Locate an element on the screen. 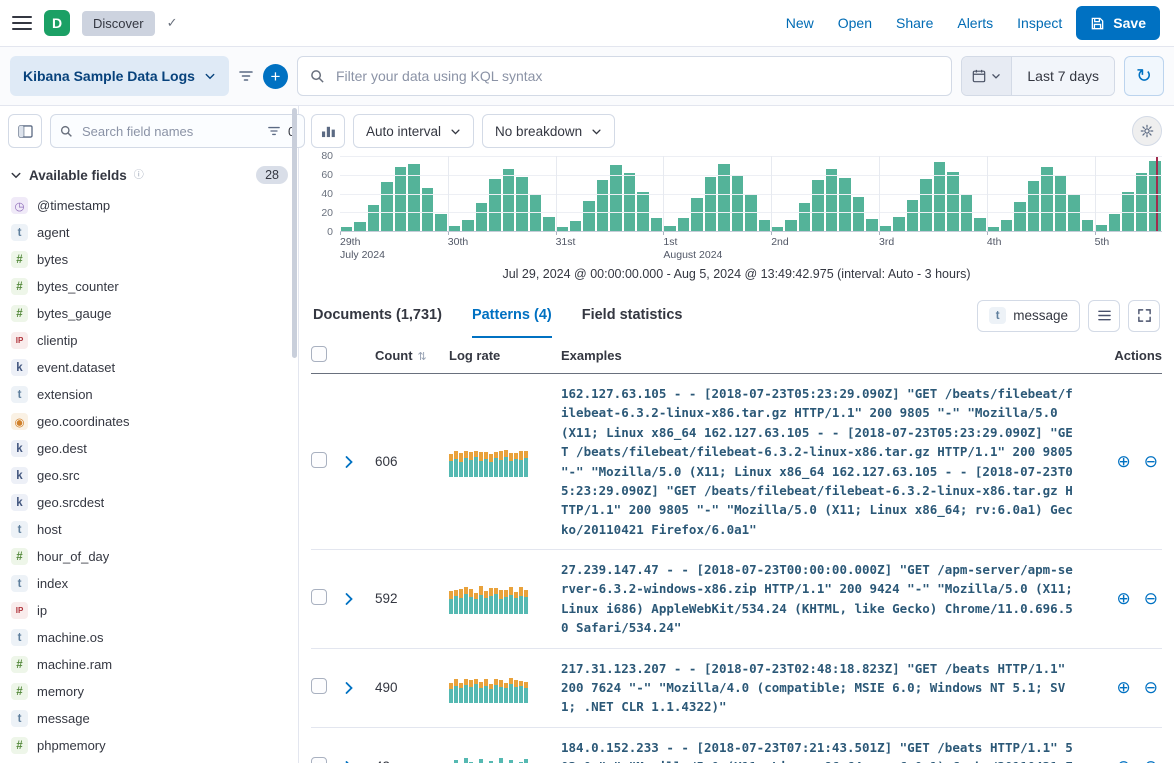 Image resolution: width=1174 pixels, height=763 pixels. field-name: index is located at coordinates (53, 583).